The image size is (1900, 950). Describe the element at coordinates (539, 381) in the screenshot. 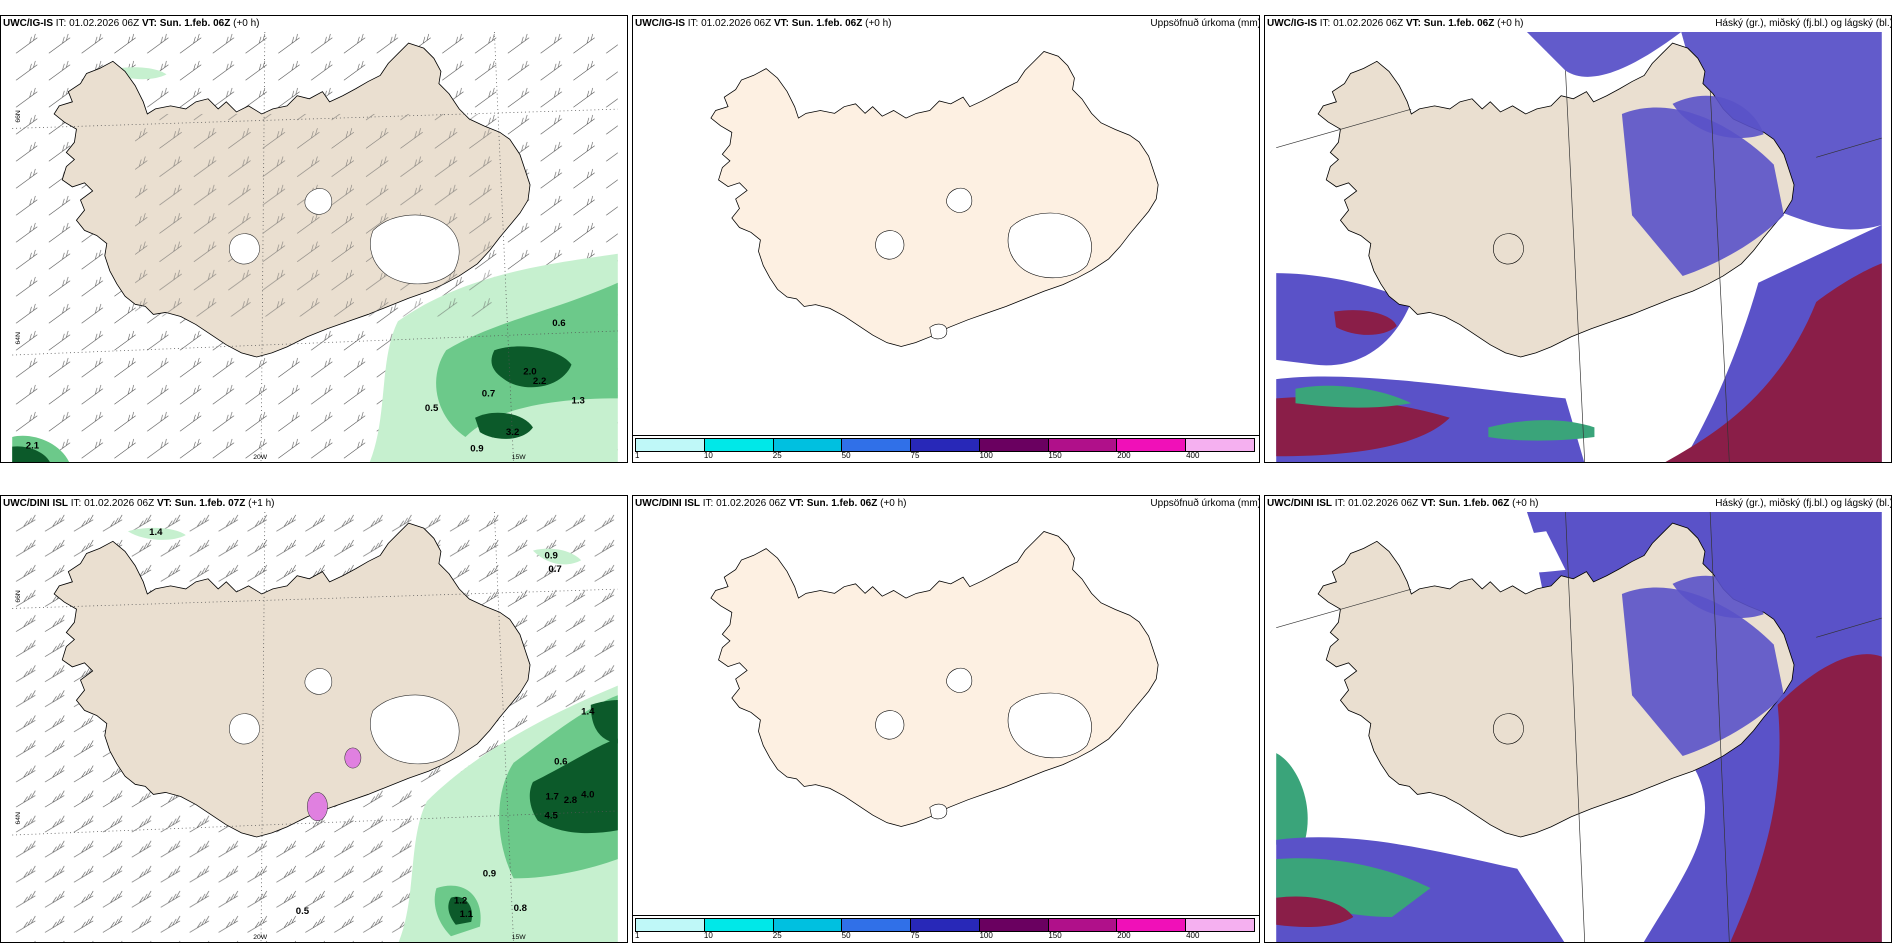

I see `precip-value: 2.2` at that location.